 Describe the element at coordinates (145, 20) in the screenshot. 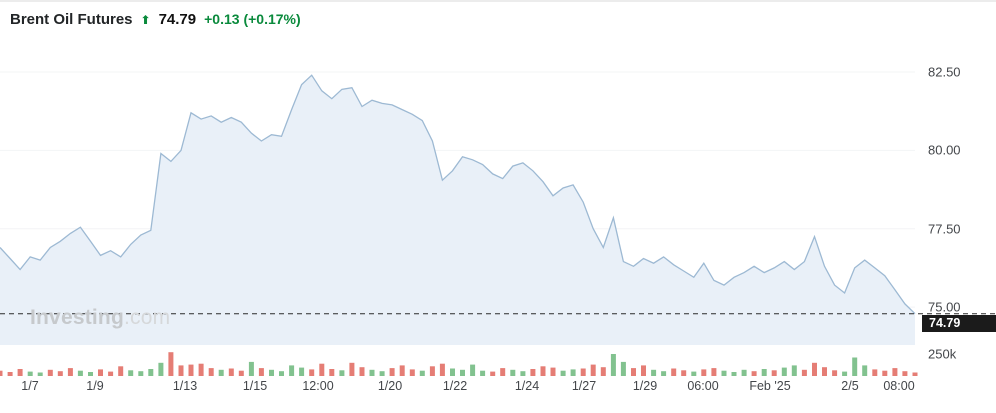

I see `arrow-up-icon: ⬆` at that location.